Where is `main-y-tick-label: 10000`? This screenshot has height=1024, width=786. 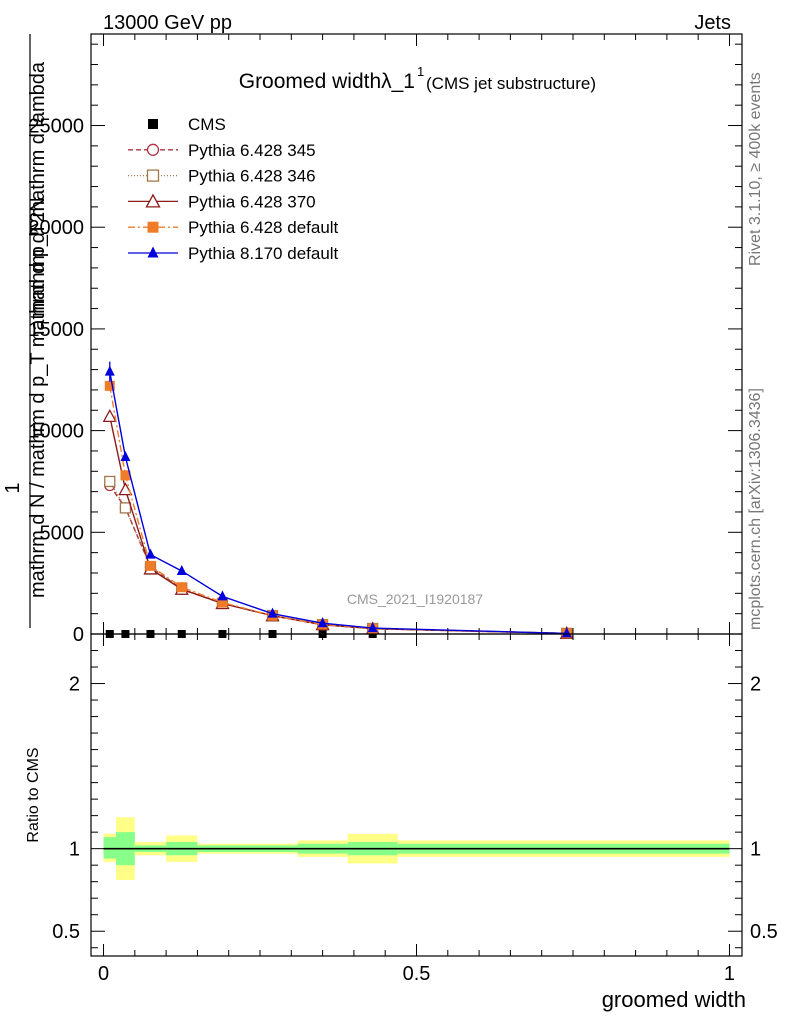 main-y-tick-label: 10000 is located at coordinates (56, 432).